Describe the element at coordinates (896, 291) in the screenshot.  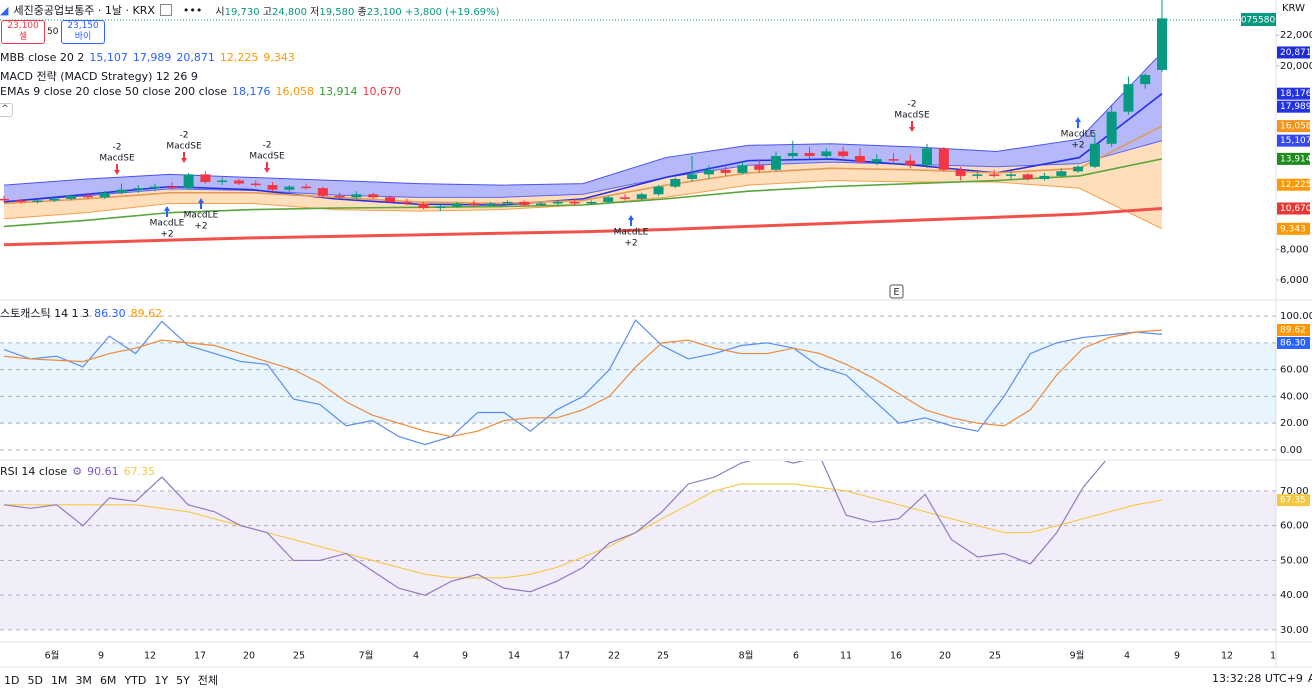
I see `event-icon` at that location.